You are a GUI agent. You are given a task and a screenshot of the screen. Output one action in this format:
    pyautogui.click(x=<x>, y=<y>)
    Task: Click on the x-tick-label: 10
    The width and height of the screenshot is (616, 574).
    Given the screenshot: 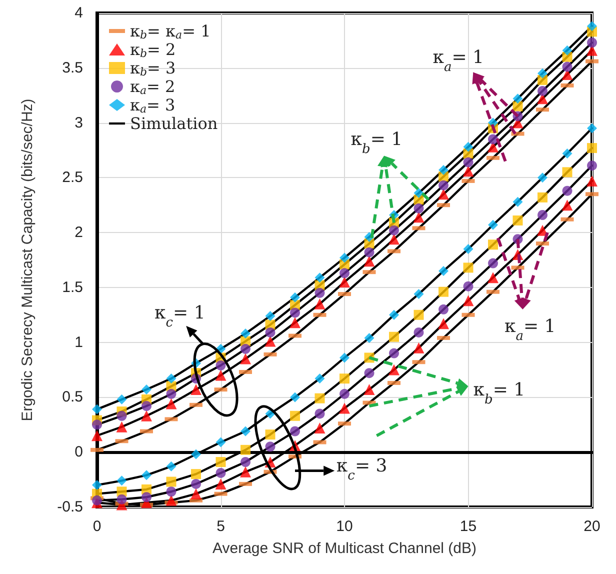 What is the action you would take?
    pyautogui.click(x=344, y=526)
    